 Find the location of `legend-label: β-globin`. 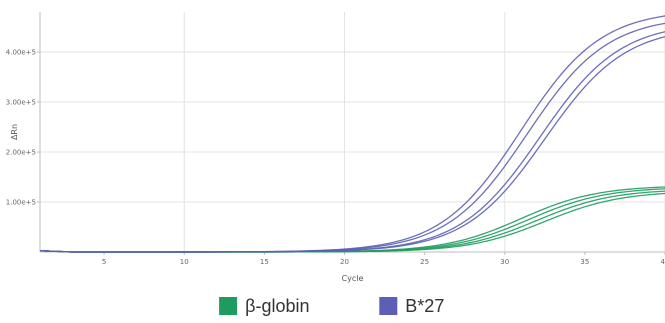

legend-label: β-globin is located at coordinates (277, 306).